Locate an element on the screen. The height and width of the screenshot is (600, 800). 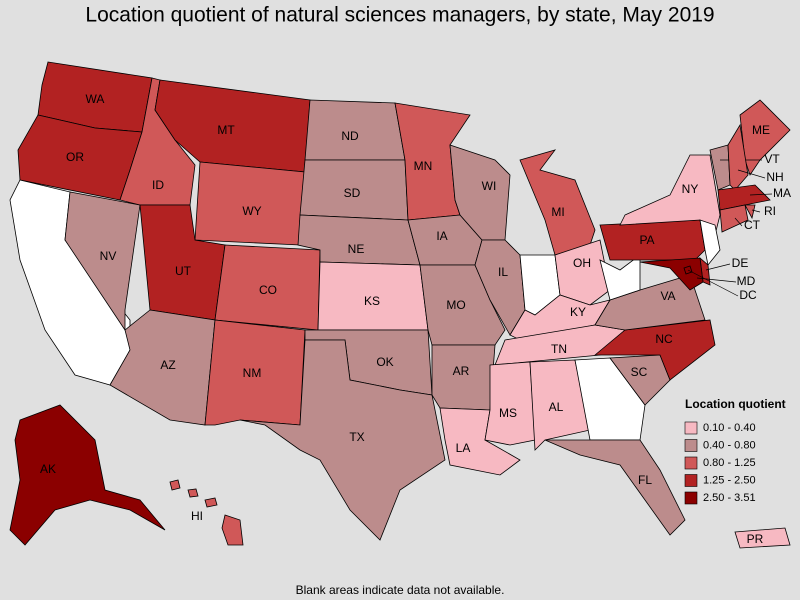
state-label: IL is located at coordinates (503, 272).